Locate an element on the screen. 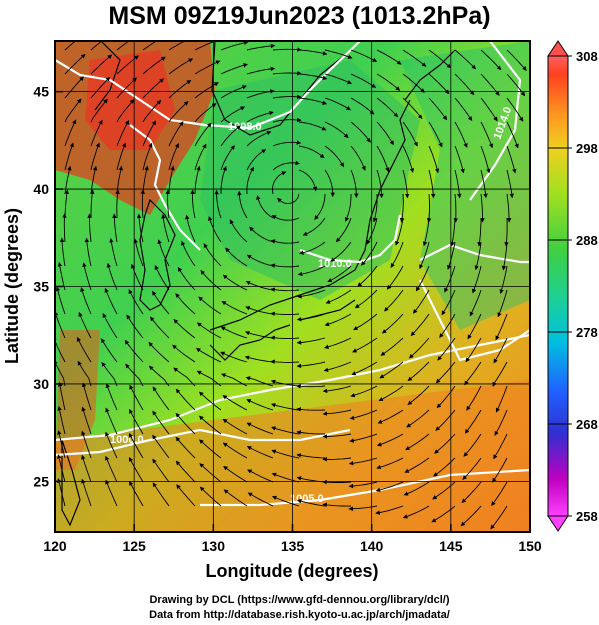 The image size is (599, 625). contour-label-1005: 1005.0 is located at coordinates (307, 499).